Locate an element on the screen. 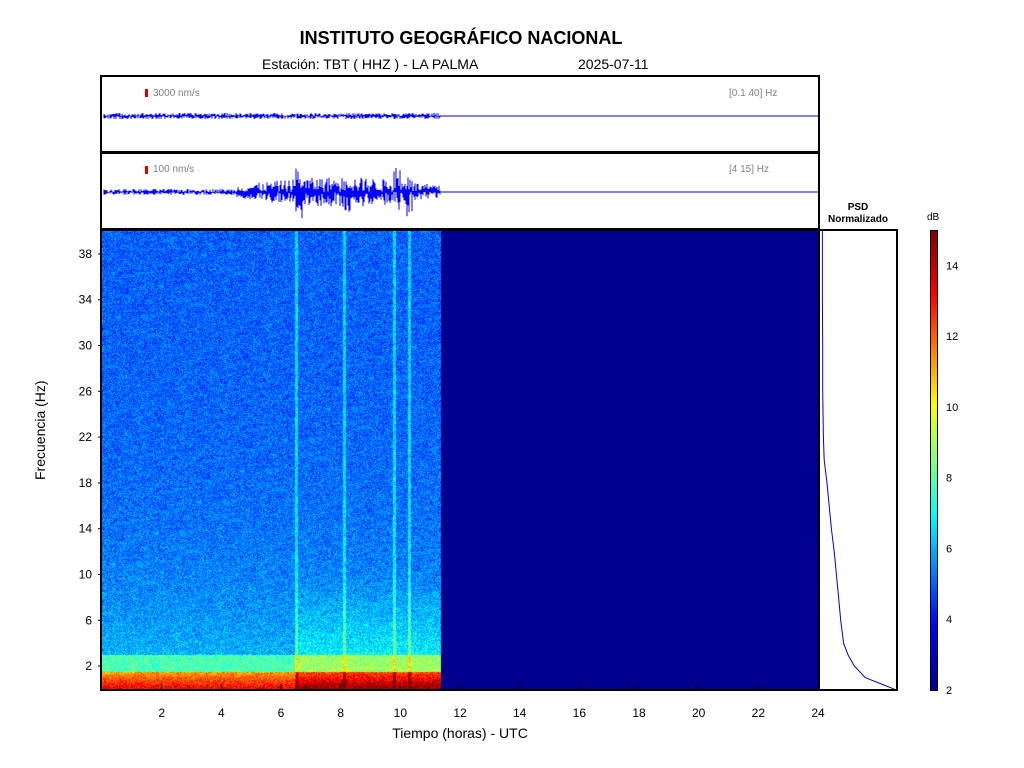  x-tick-label: 24 is located at coordinates (818, 713).